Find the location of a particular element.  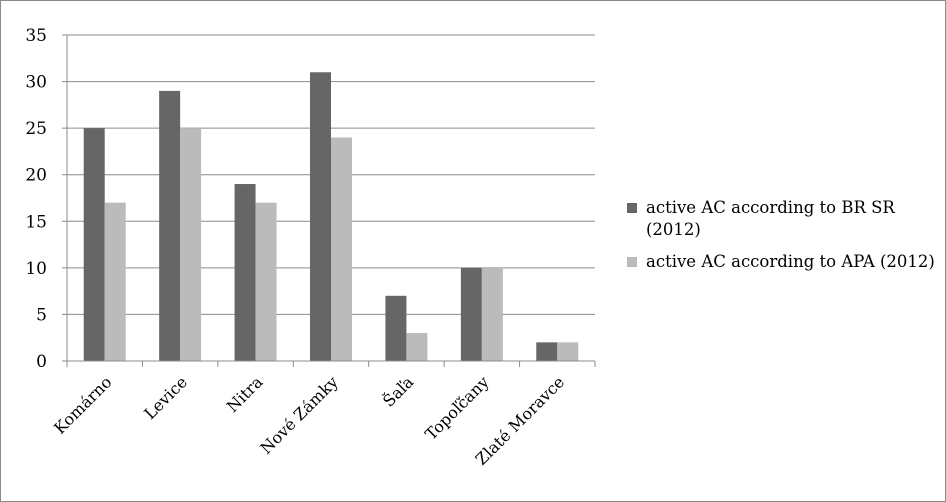

legend-label-series-2: active AC according to APA (2012) is located at coordinates (790, 261).